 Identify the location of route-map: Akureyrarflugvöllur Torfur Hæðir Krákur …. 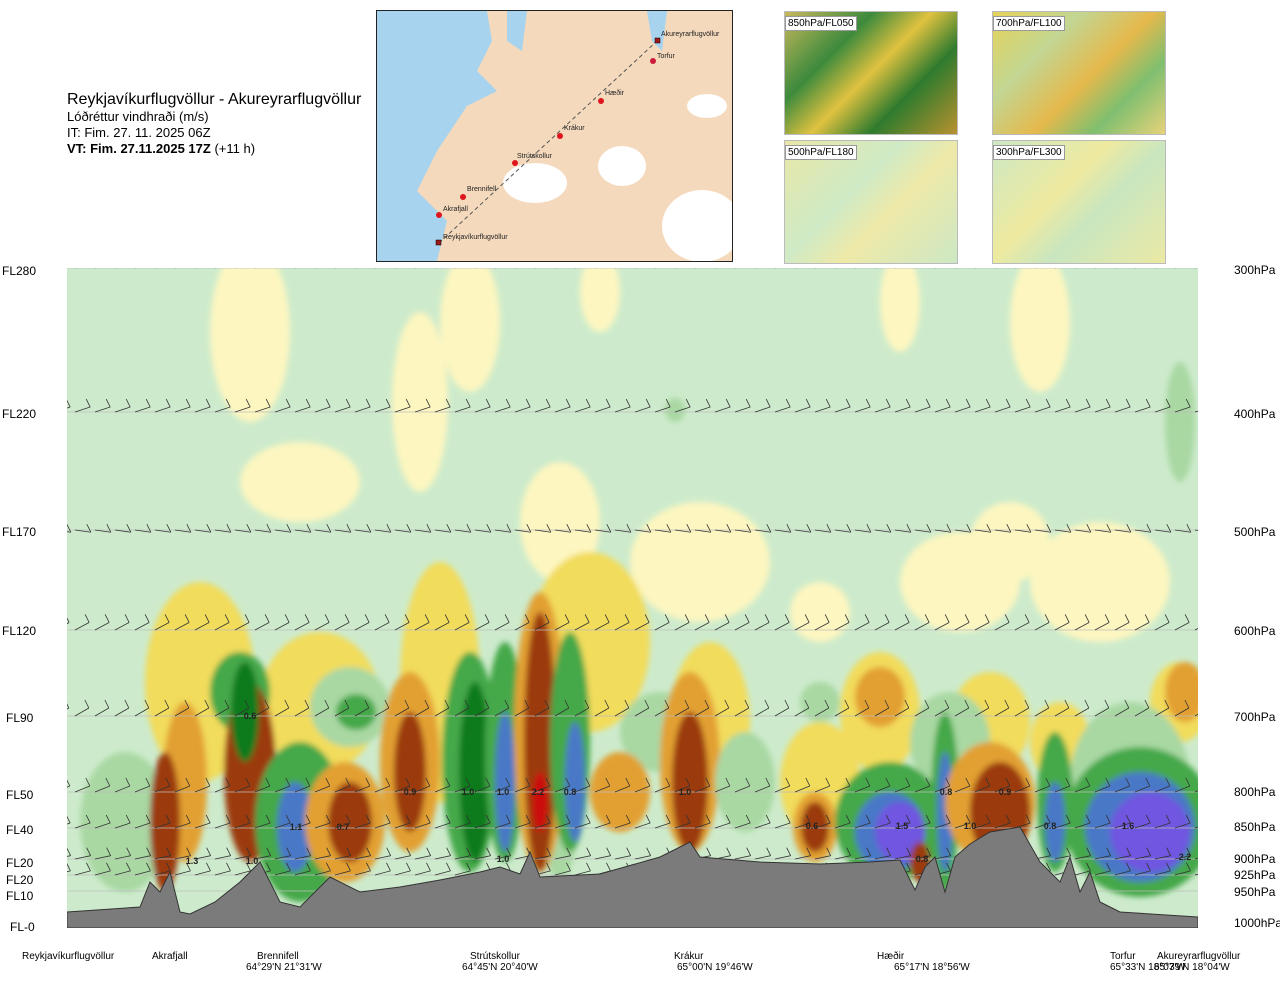
(554, 136).